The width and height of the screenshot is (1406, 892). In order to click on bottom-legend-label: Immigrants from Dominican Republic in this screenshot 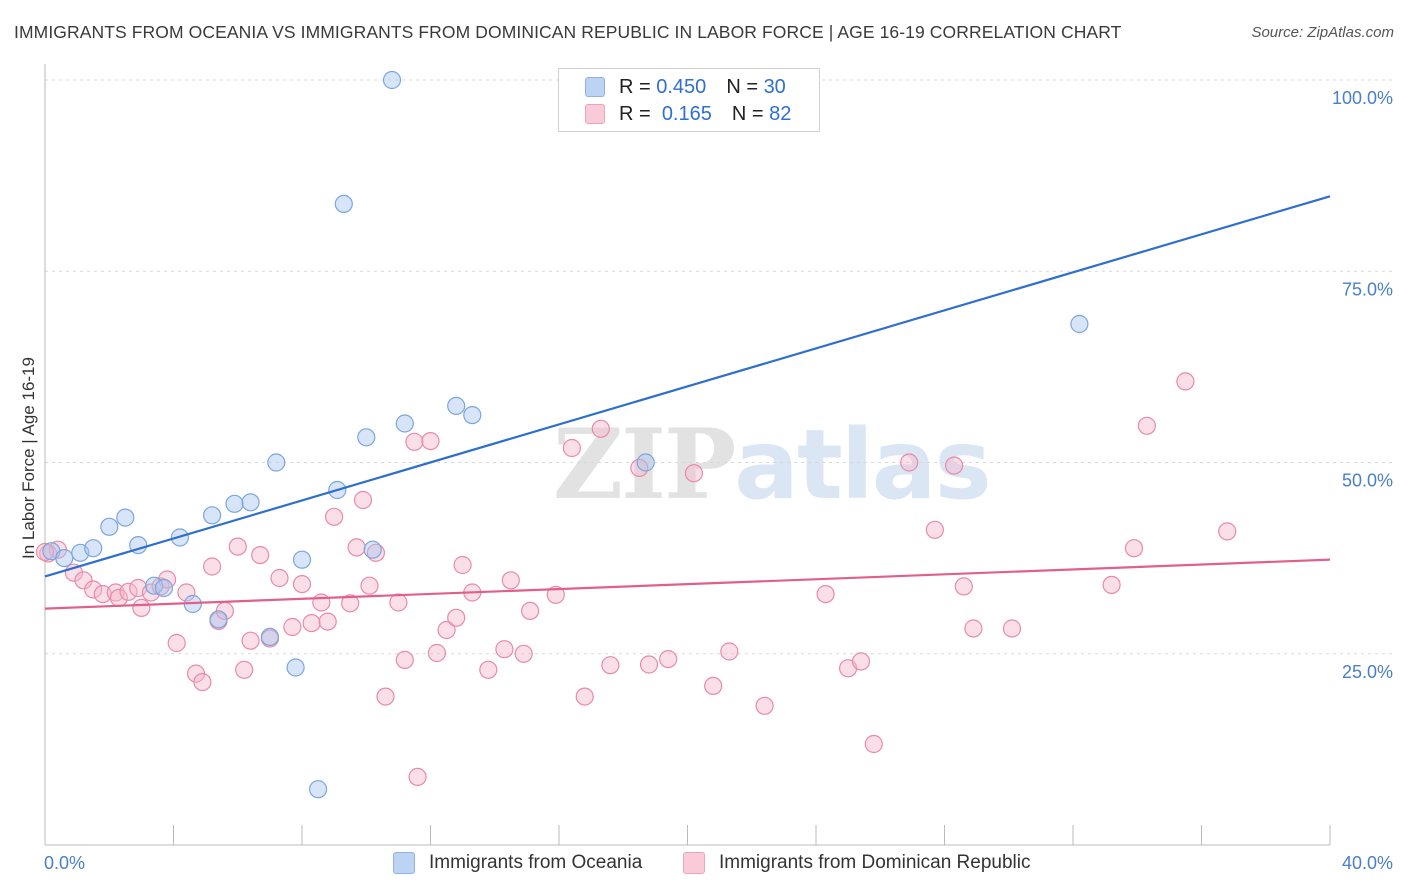, I will do `click(875, 862)`.